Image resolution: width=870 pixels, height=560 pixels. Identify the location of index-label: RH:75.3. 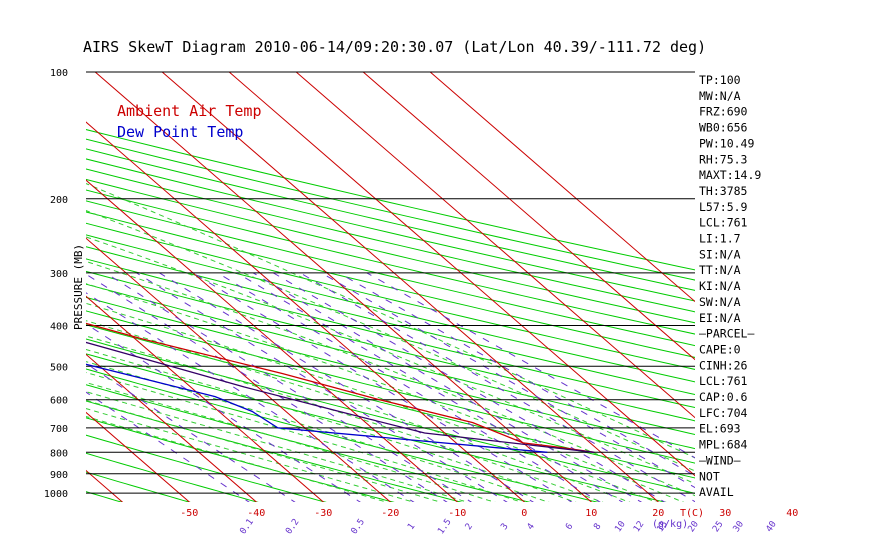
(723, 159).